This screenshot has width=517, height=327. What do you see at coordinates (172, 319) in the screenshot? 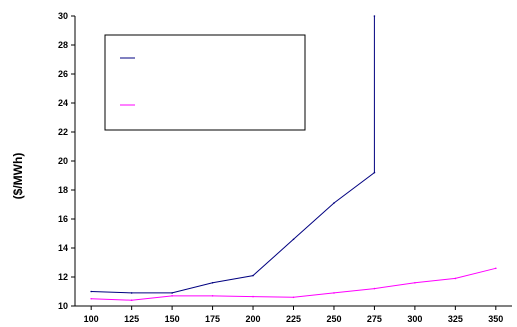
I see `x-tick-label: 150` at bounding box center [172, 319].